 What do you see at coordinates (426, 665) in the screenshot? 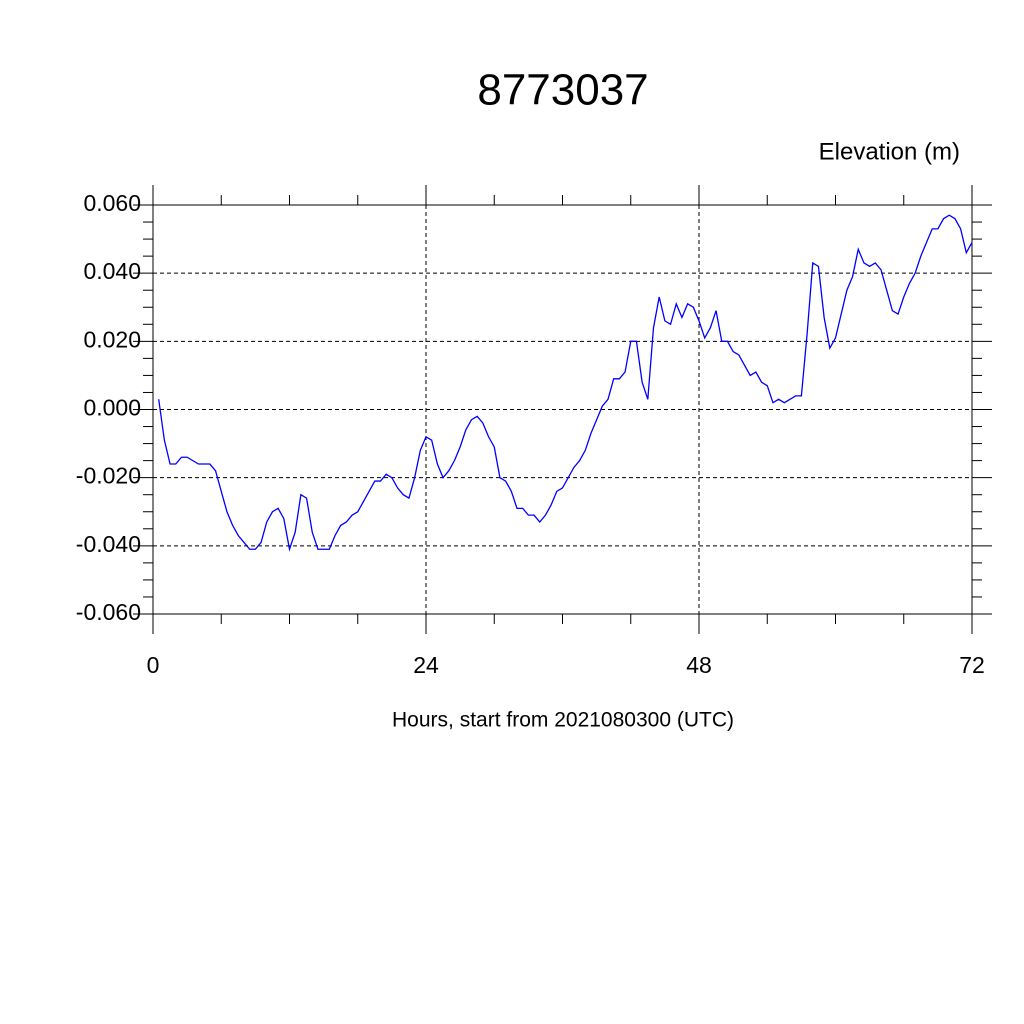
I see `x-tick-label: 24` at bounding box center [426, 665].